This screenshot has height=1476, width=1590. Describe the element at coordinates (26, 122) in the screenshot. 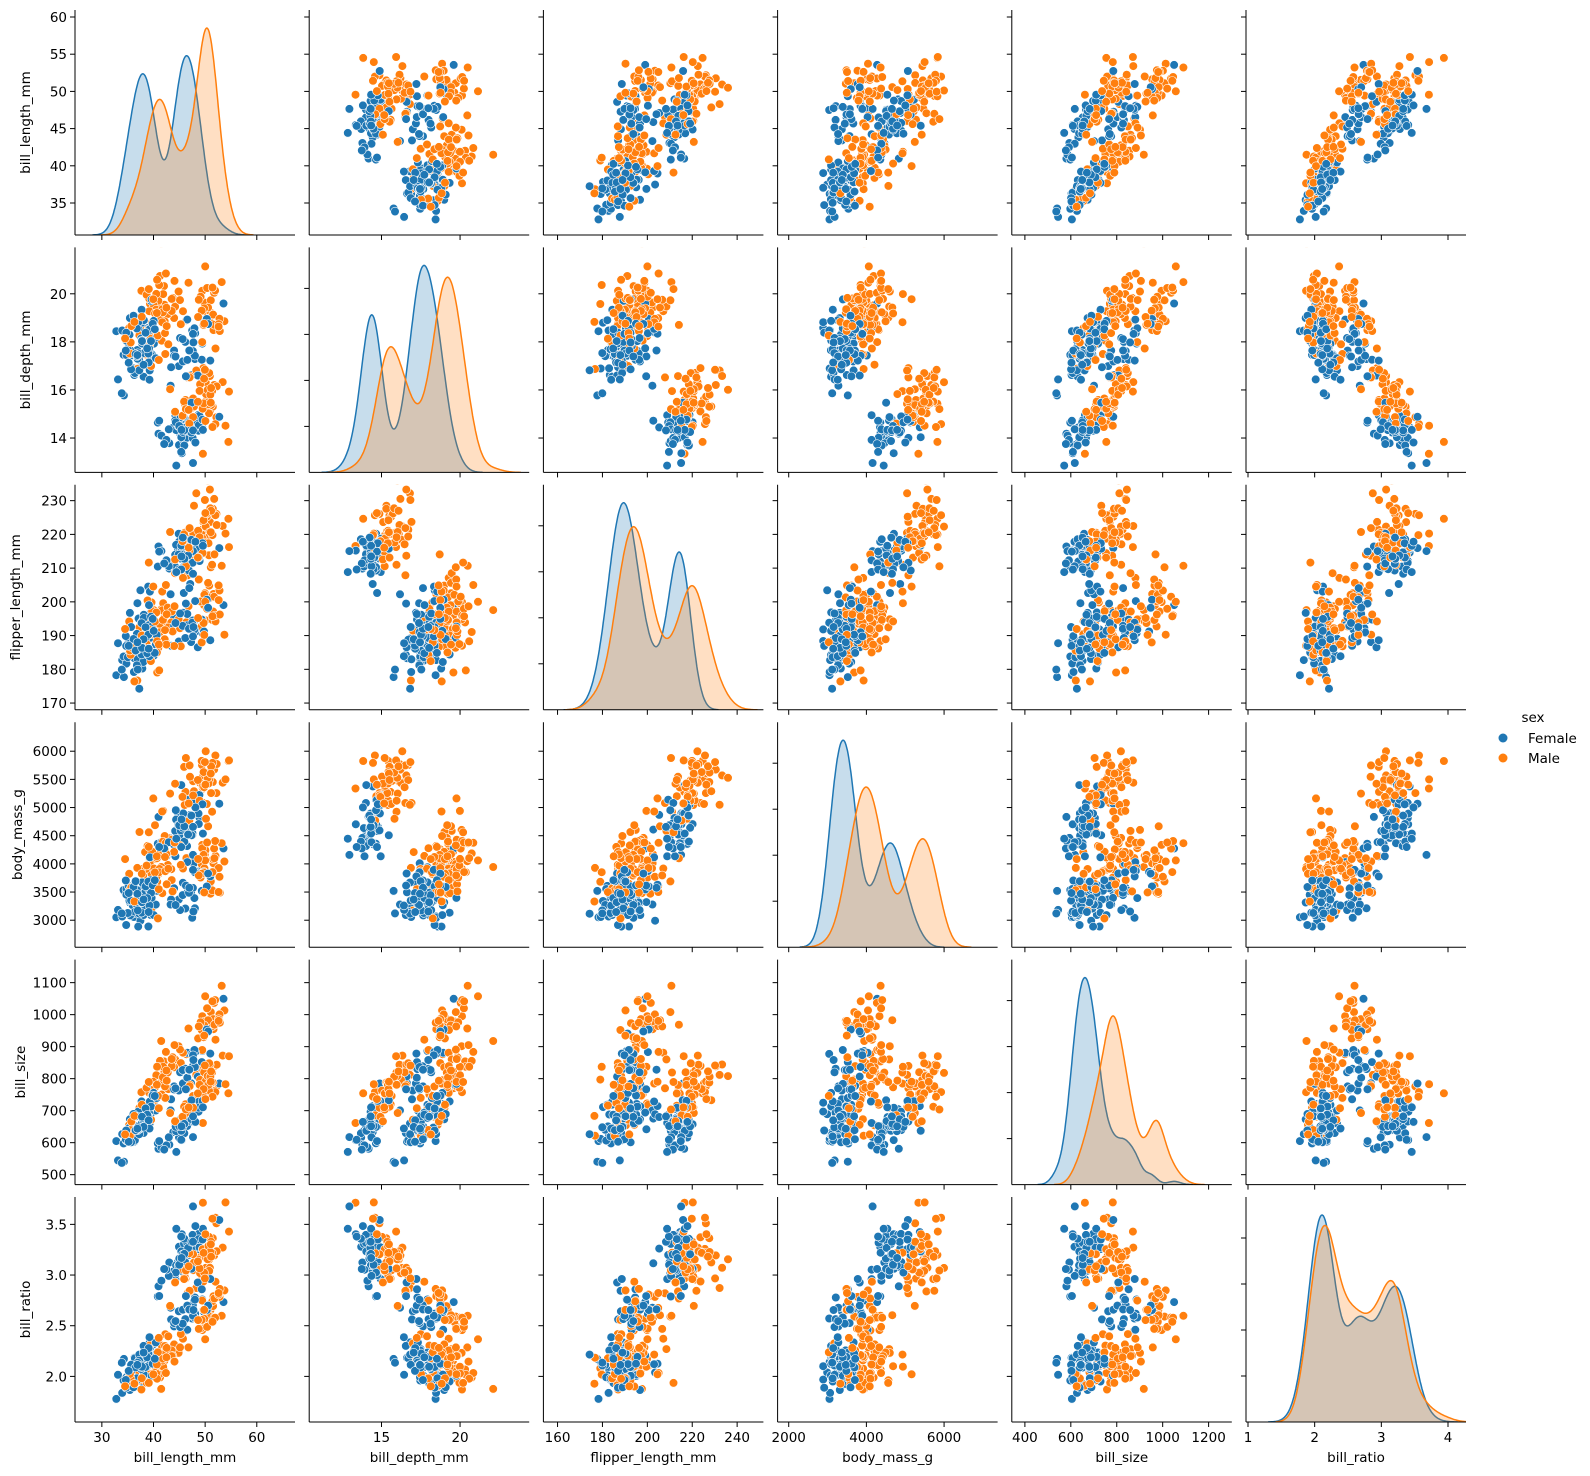

I see `y-axis-label: bill_length_mm` at that location.